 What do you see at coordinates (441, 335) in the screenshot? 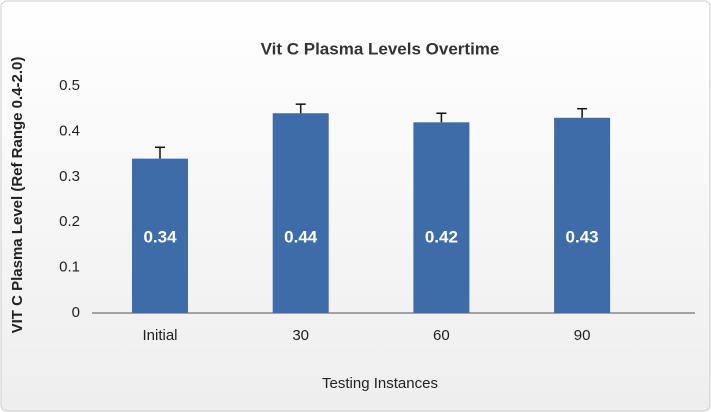
I see `x-tick-label: 60` at bounding box center [441, 335].